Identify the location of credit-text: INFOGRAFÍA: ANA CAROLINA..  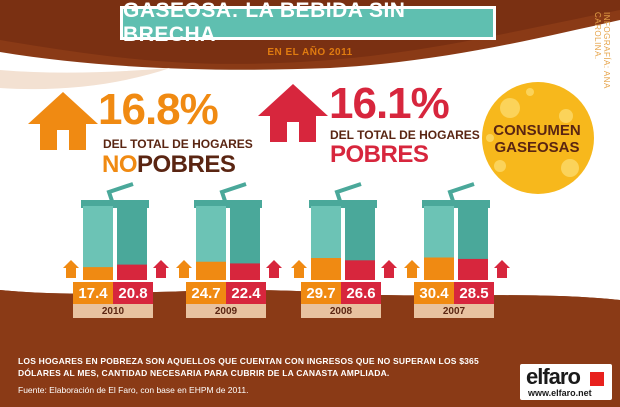
(602, 50).